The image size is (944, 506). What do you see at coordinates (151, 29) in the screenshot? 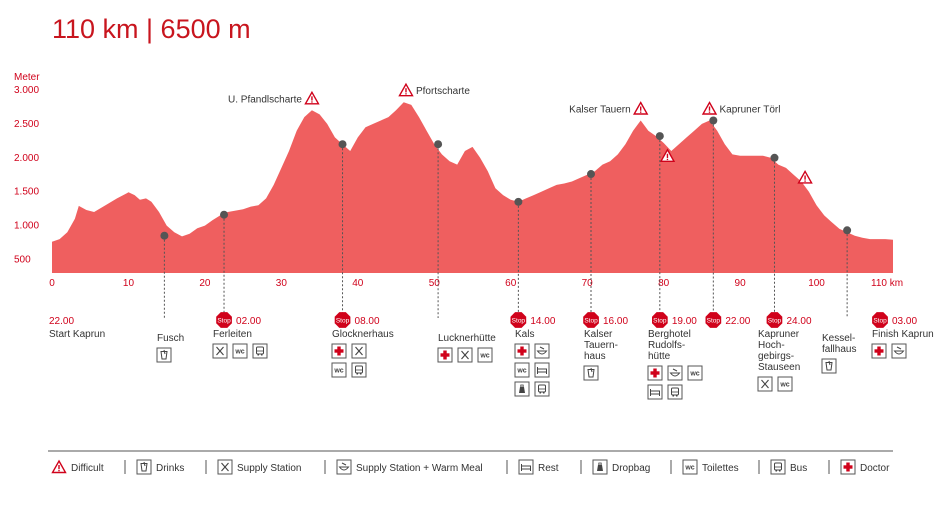
I see `page-title: 110 km | 6500 m` at bounding box center [151, 29].